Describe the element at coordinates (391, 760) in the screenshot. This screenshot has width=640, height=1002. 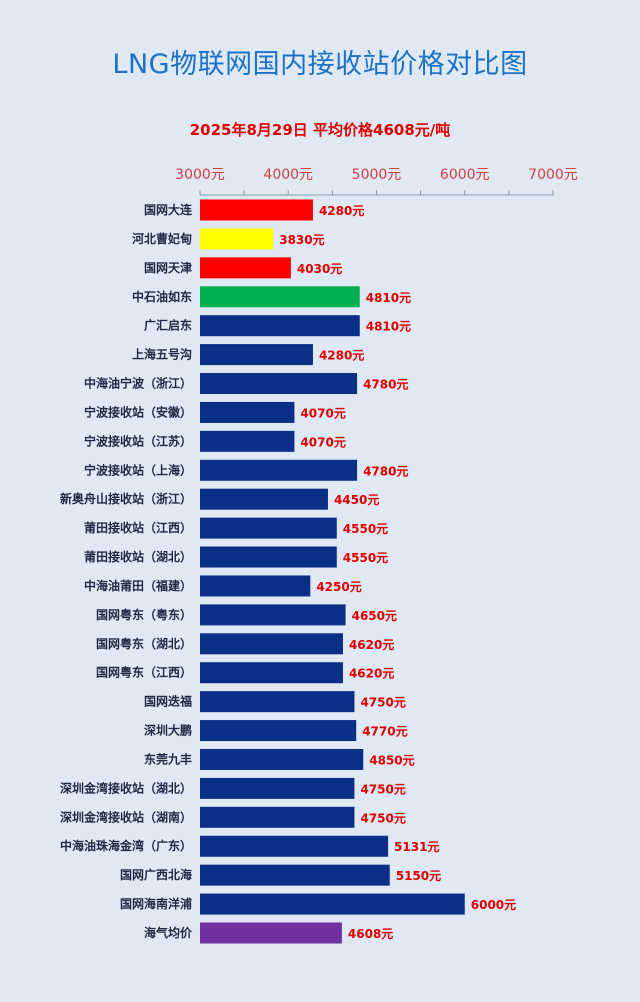
I see `value-label: 4850元` at that location.